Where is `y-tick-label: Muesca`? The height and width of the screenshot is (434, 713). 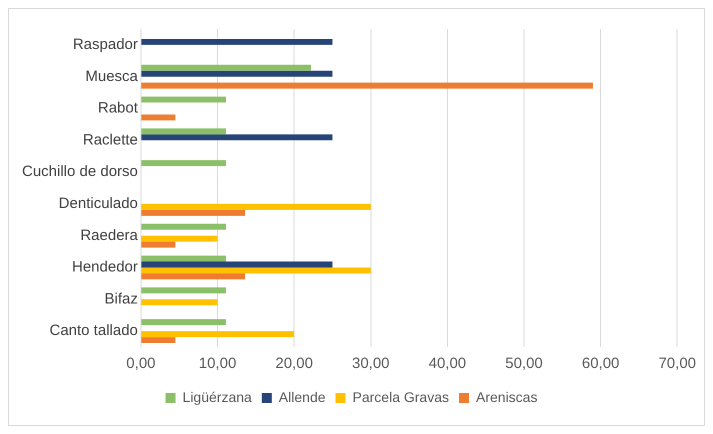 y-tick-label: Muesca is located at coordinates (112, 76).